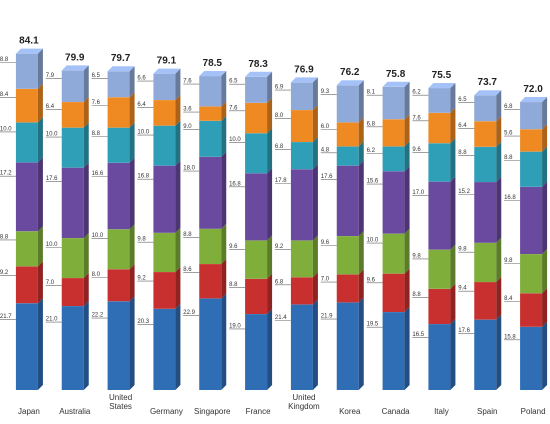 The height and width of the screenshot is (424, 550). Describe the element at coordinates (187, 270) in the screenshot. I see `segment-value-label: 8.6` at that location.